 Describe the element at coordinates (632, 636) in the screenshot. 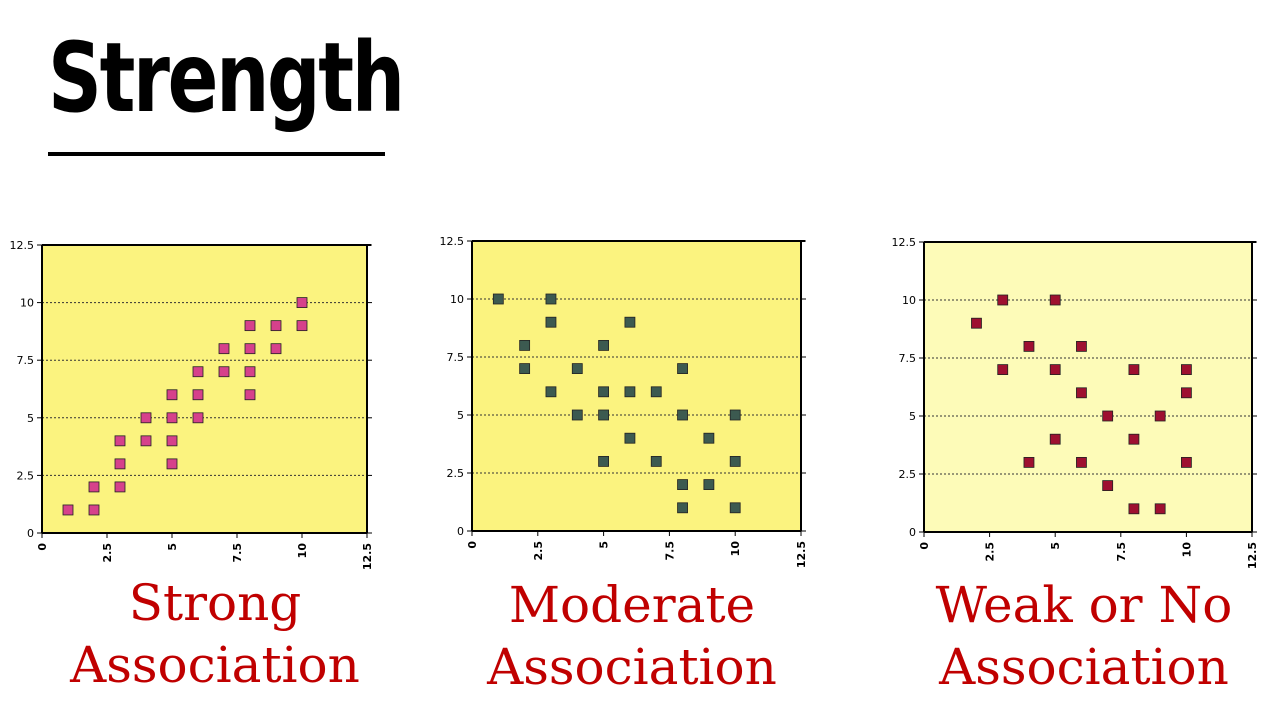

I see `caption-moderate: Moderate Association` at that location.